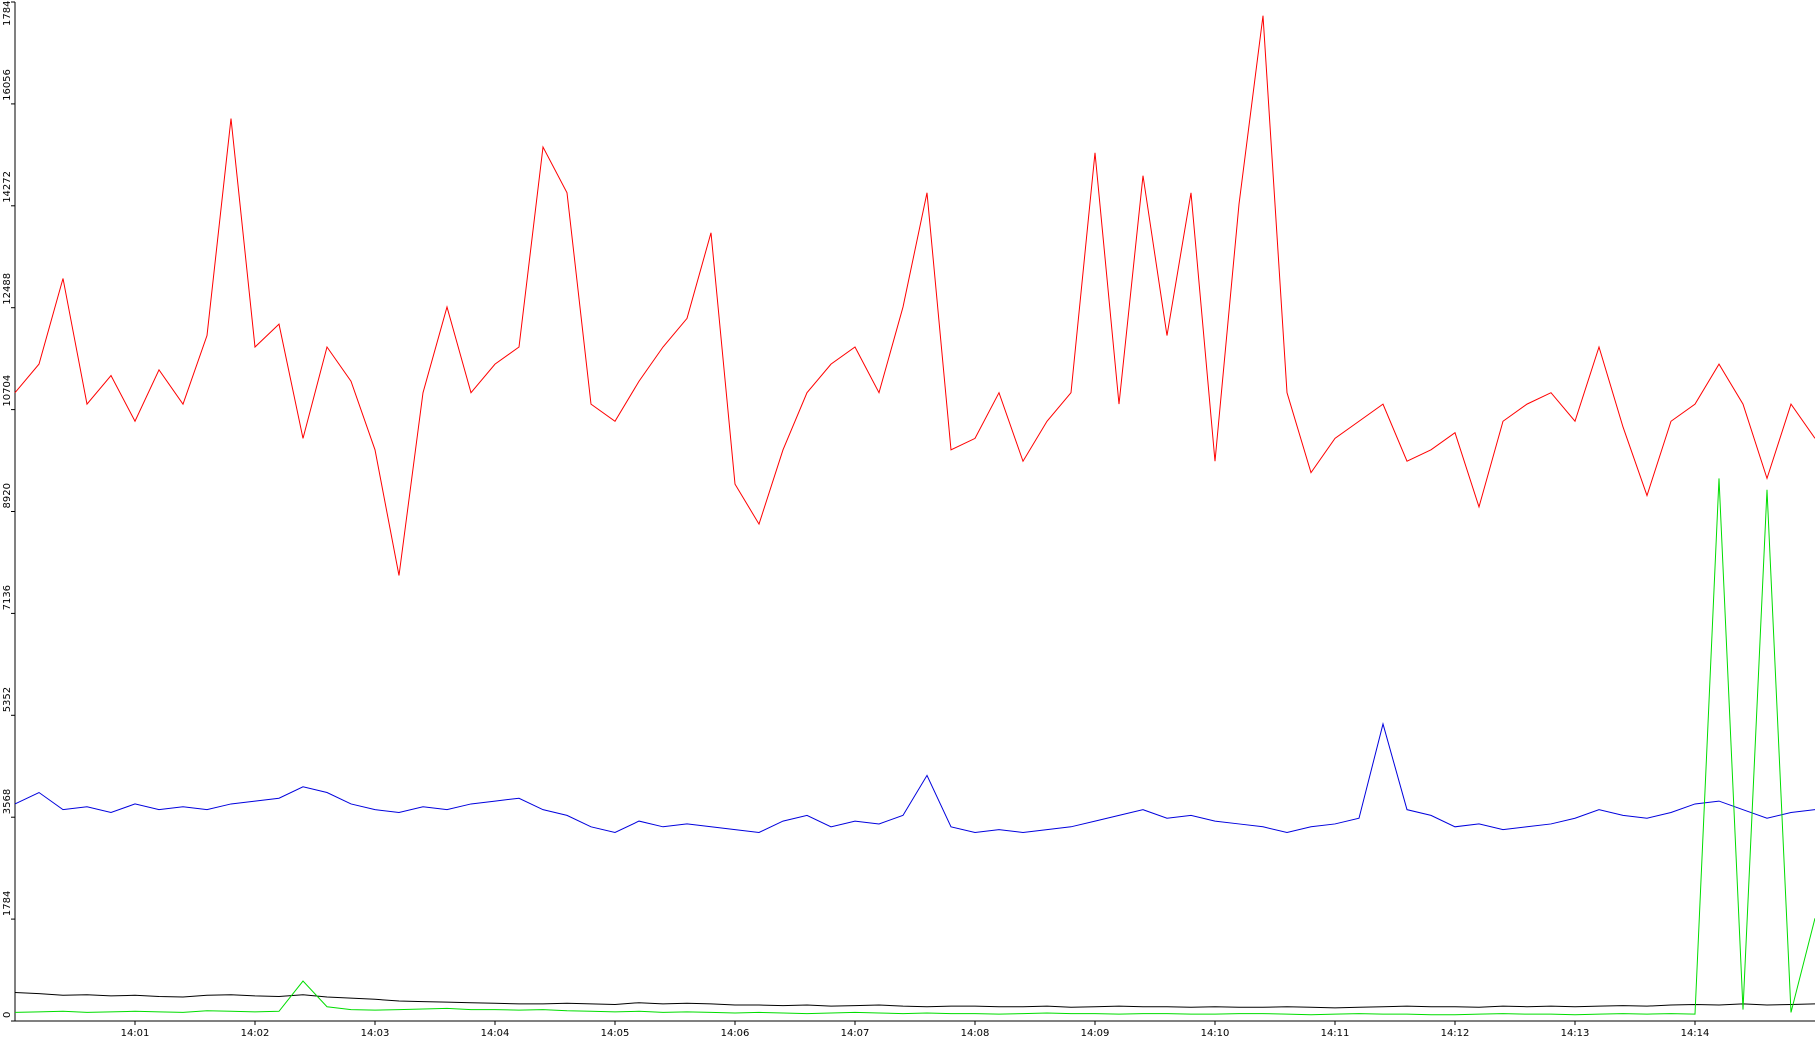  Describe the element at coordinates (7, 289) in the screenshot. I see `y-tick-label: 12488` at that location.